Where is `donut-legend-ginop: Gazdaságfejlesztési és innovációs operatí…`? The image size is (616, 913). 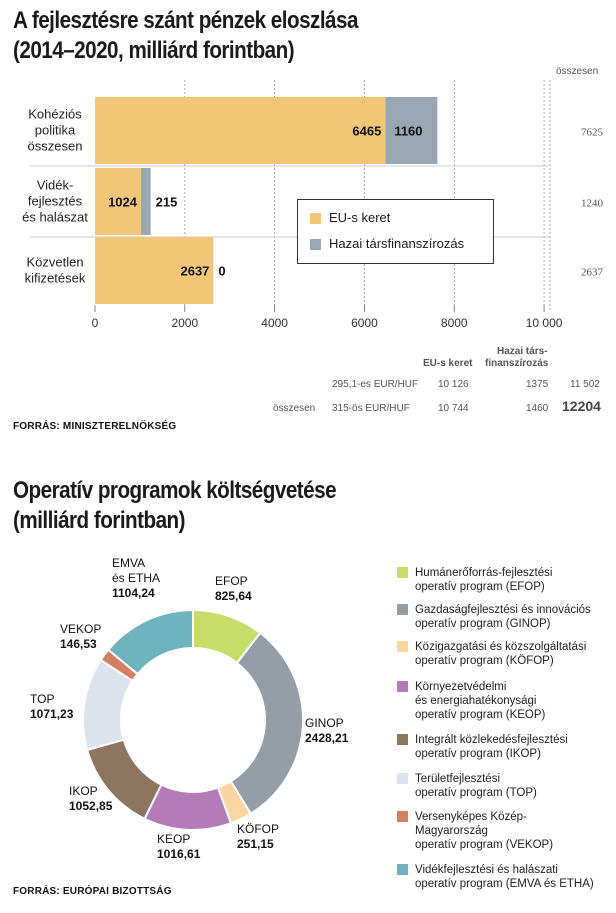
donut-legend-ginop: Gazdaságfejlesztési és innovációs operatí… is located at coordinates (504, 617).